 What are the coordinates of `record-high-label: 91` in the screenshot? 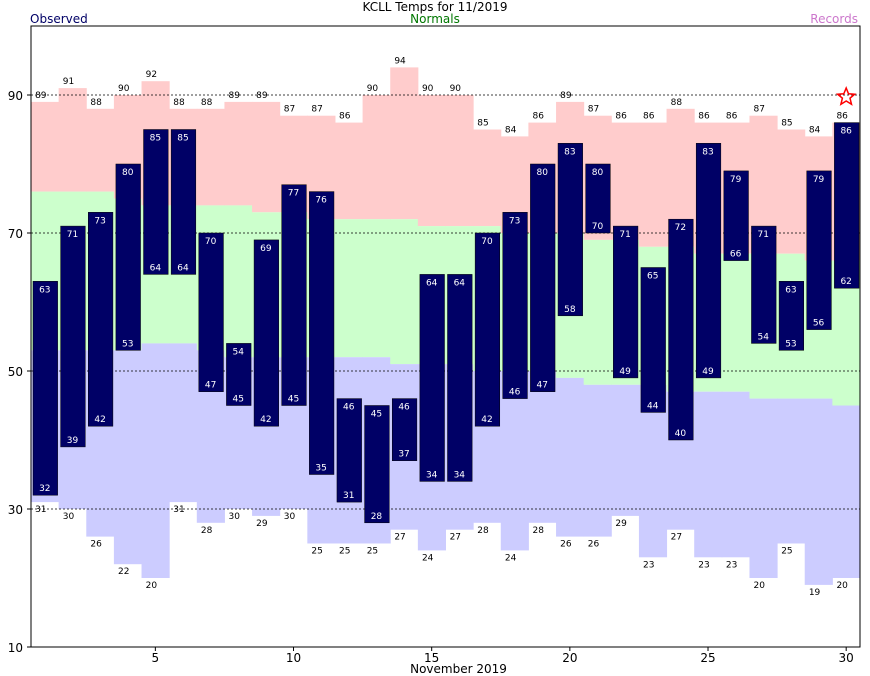 It's located at (68, 82).